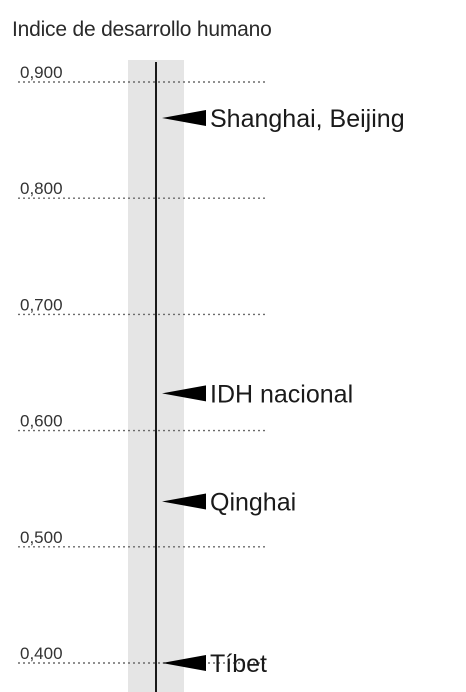 The width and height of the screenshot is (466, 692). I want to click on marker-1: IDH nacional, so click(257, 394).